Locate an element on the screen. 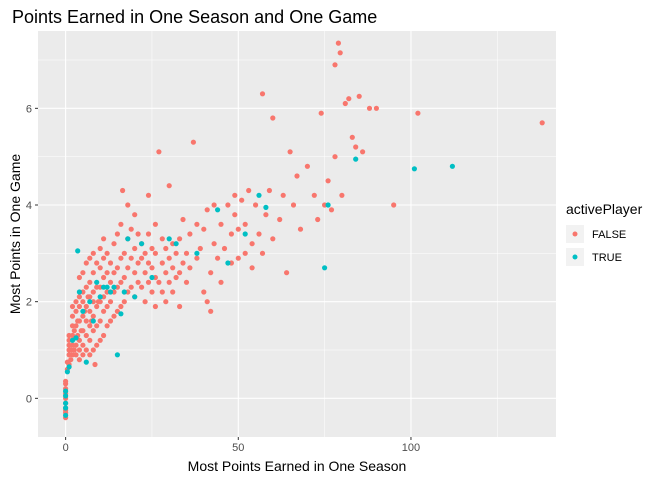 The width and height of the screenshot is (672, 480). legend: activePlayer FALSE TRUE is located at coordinates (604, 233).